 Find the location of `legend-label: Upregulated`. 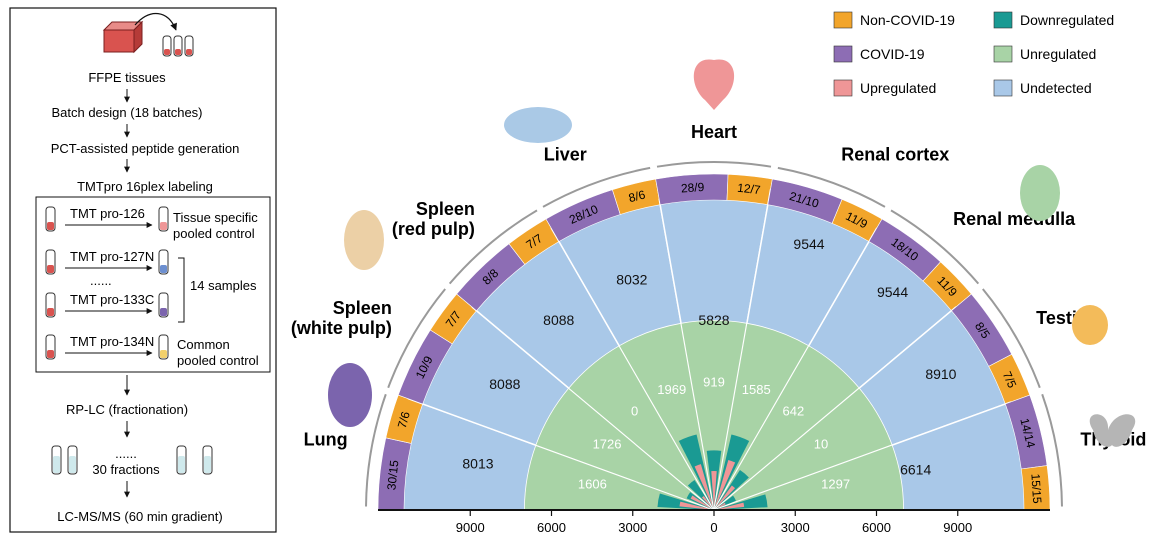

legend-label: Upregulated is located at coordinates (898, 88).